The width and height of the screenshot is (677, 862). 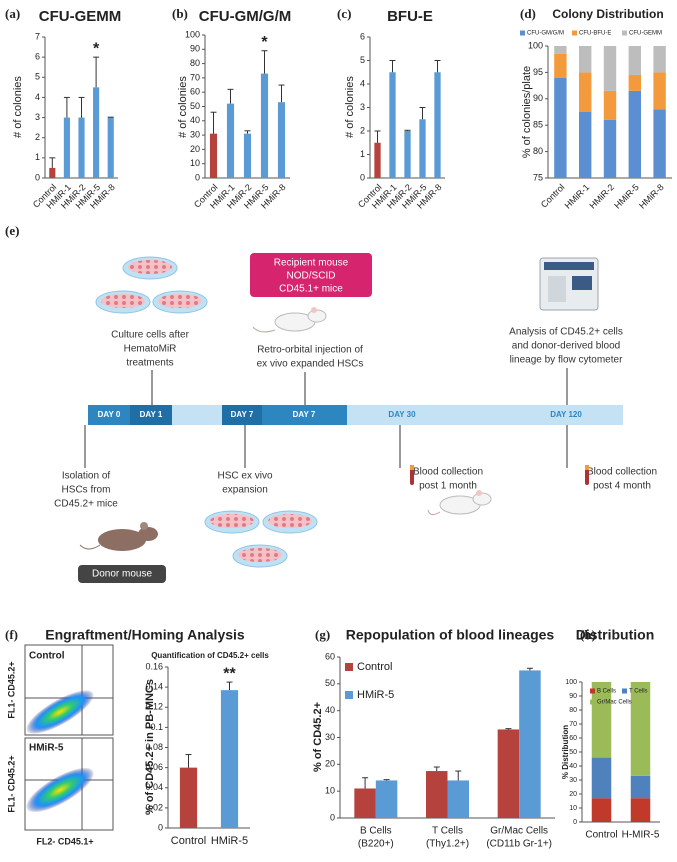 I want to click on step-text: CD45.2+ mice, so click(x=86, y=504).